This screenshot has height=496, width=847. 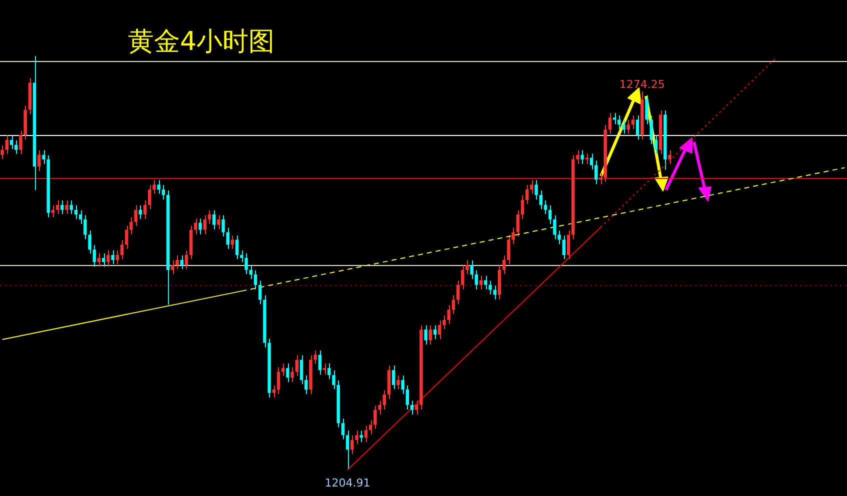 What do you see at coordinates (201, 42) in the screenshot?
I see `chart-title: 黄金4小时图` at bounding box center [201, 42].